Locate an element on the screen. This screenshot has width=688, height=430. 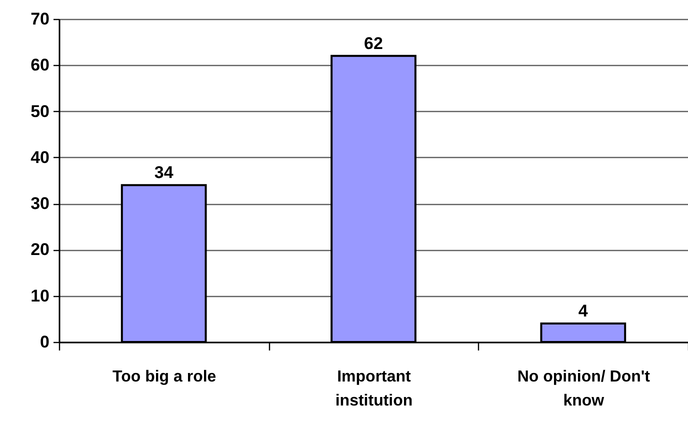
y-tick-label: 60 is located at coordinates (40, 65).